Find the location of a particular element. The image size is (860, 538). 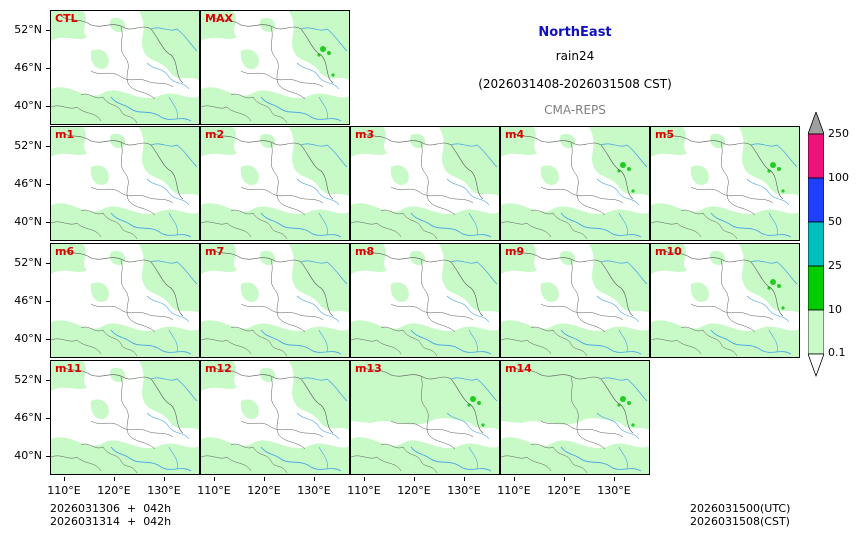

map-panel-m14: m14 is located at coordinates (575, 417).